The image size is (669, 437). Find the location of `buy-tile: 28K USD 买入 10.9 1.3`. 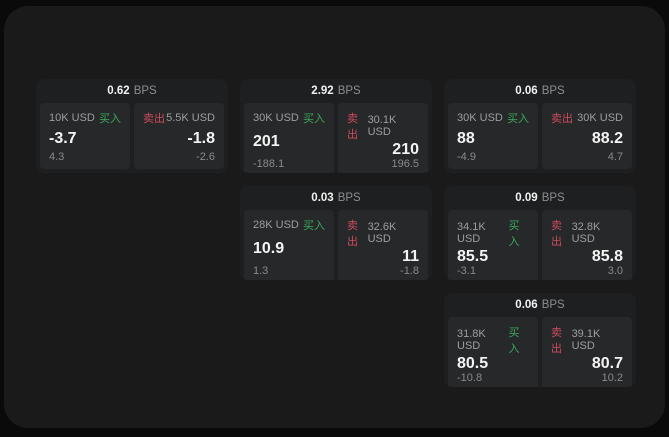

buy-tile: 28K USD 买入 10.9 1.3 is located at coordinates (289, 245).